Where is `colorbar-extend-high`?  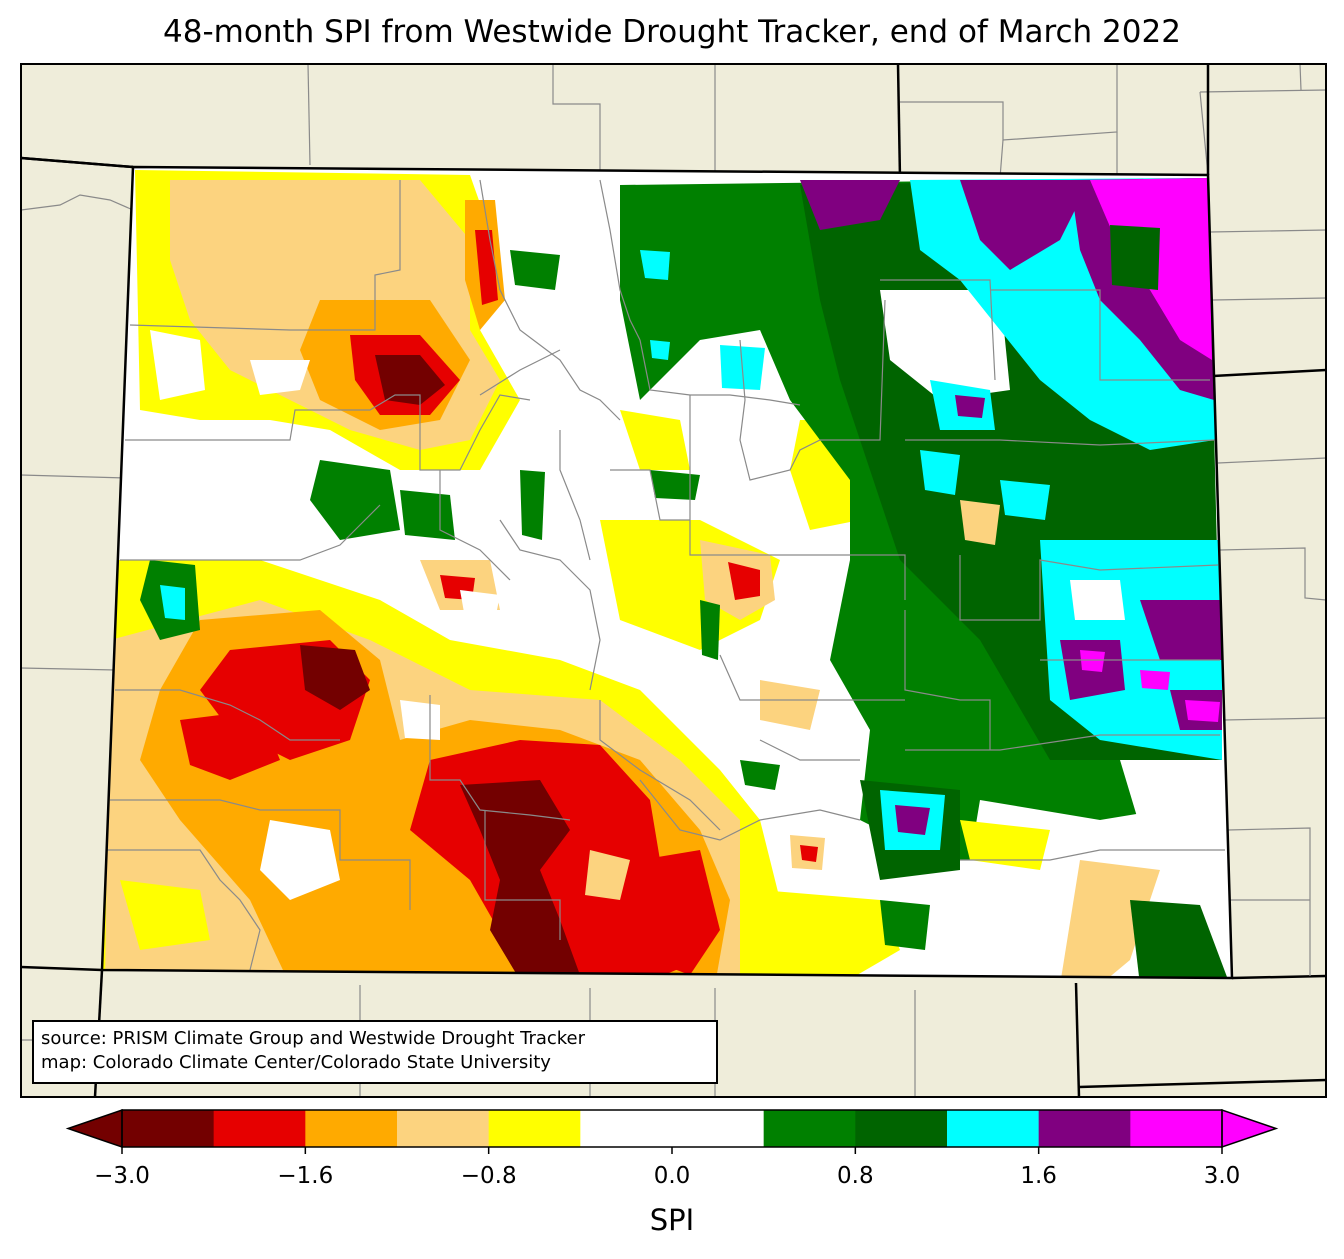 colorbar-extend-high is located at coordinates (1250, 1128).